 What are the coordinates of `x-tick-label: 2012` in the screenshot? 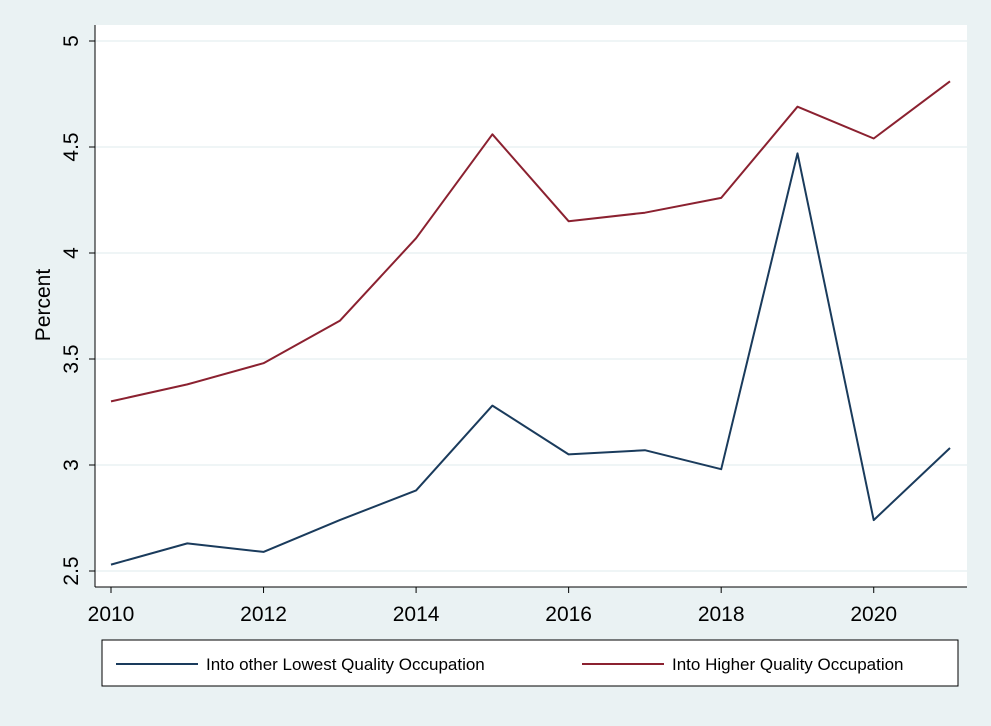 It's located at (263, 614).